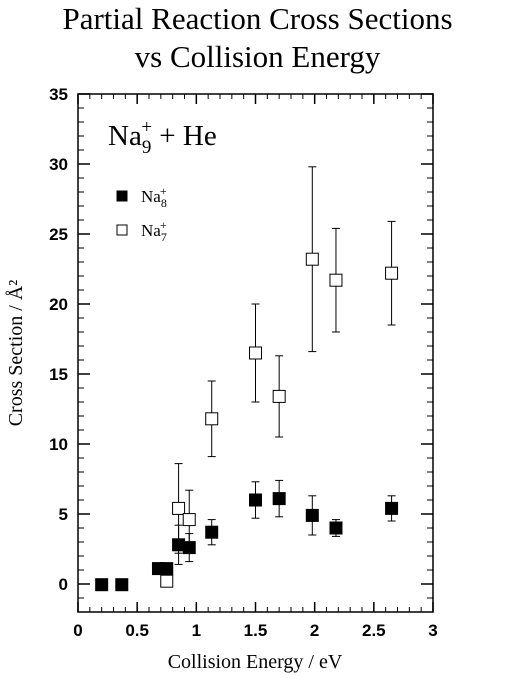  What do you see at coordinates (125, 136) in the screenshot?
I see `annotation-base: Na` at bounding box center [125, 136].